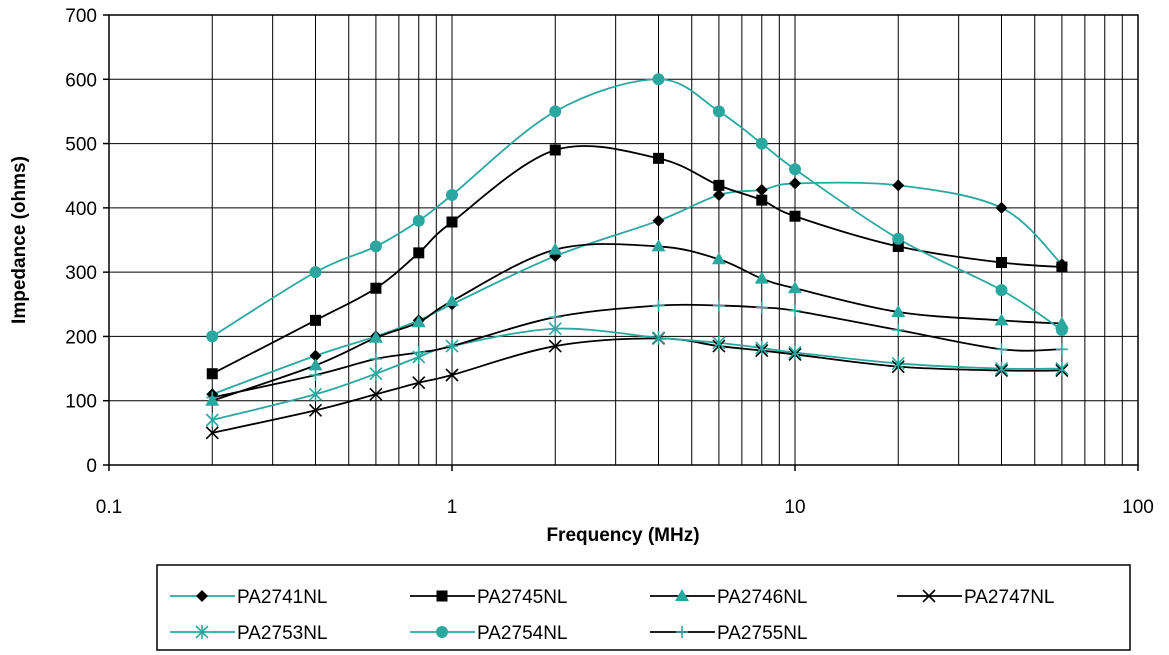 This screenshot has width=1169, height=655. What do you see at coordinates (622, 535) in the screenshot?
I see `x-axis-title: Frequency (MHz)` at bounding box center [622, 535].